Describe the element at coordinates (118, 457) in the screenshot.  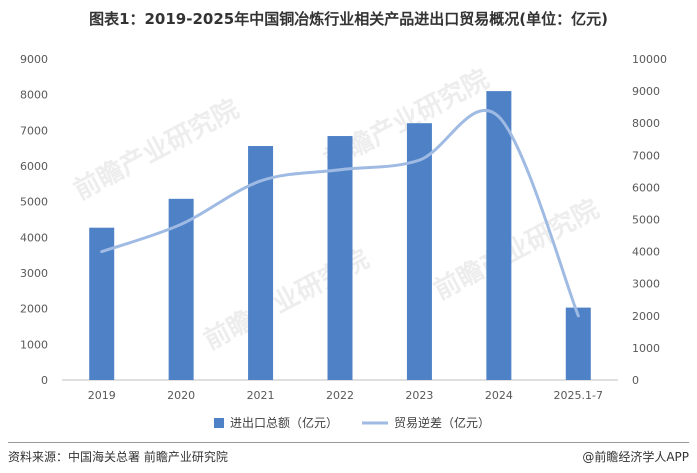
I see `source-note: 资料来源：中国海关总署 前瞻产业研究院` at that location.